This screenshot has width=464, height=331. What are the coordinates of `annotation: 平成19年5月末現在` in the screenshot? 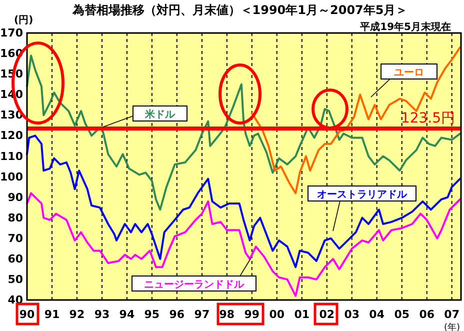 It's located at (405, 27).